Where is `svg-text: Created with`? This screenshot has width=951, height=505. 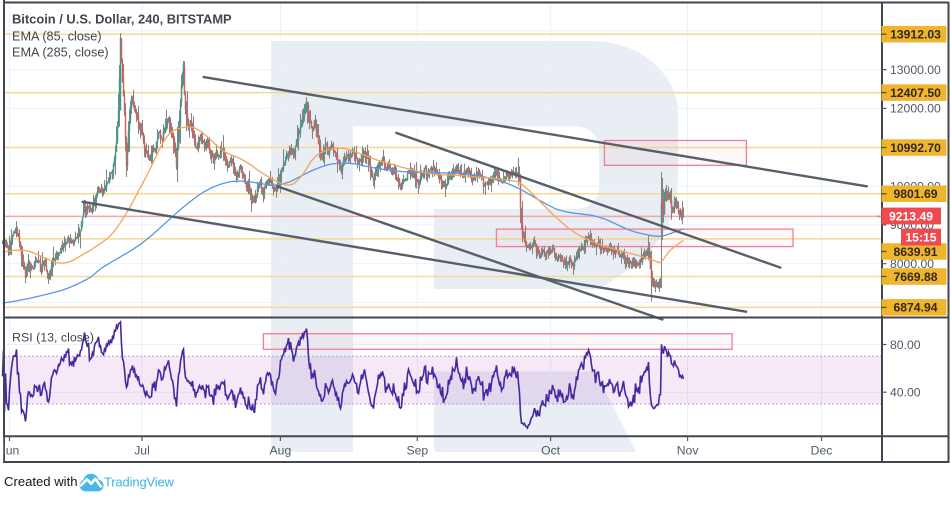
svg-text: Created with is located at coordinates (41, 481).